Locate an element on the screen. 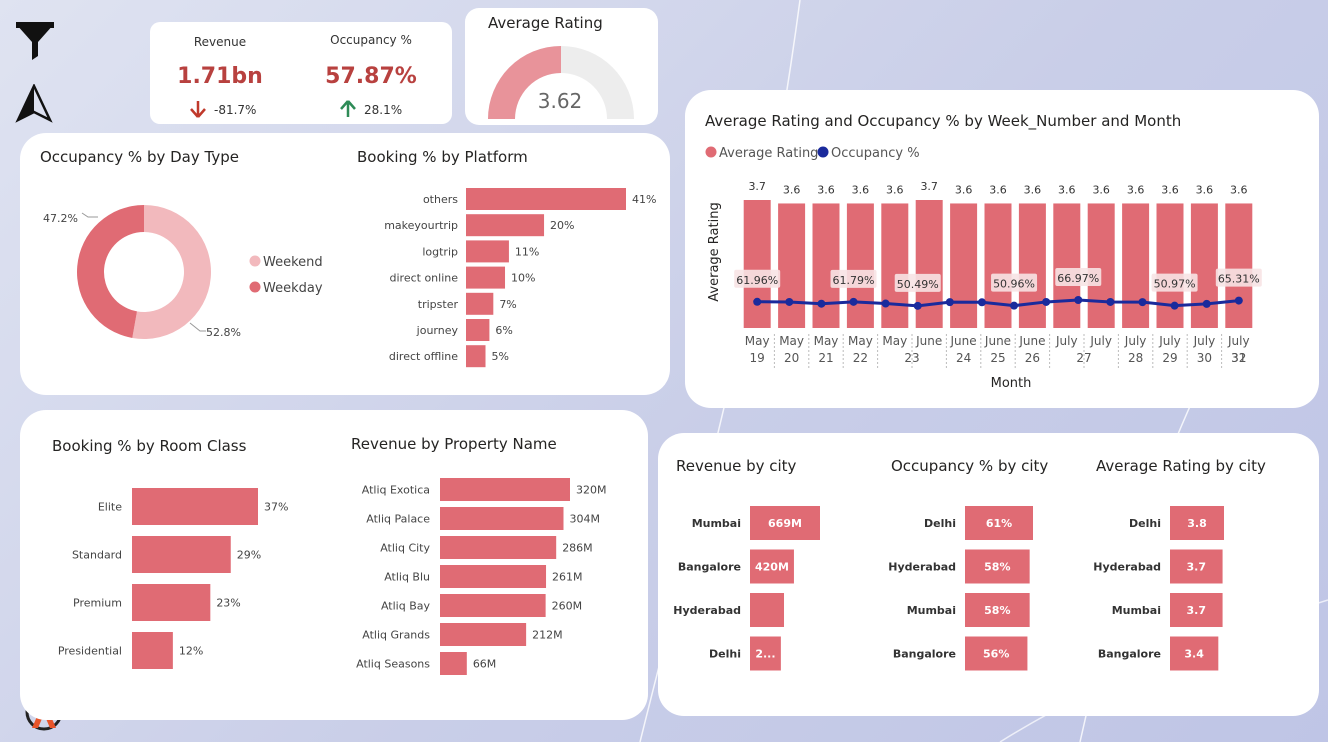  donut-slice-weekend is located at coordinates (172, 272).